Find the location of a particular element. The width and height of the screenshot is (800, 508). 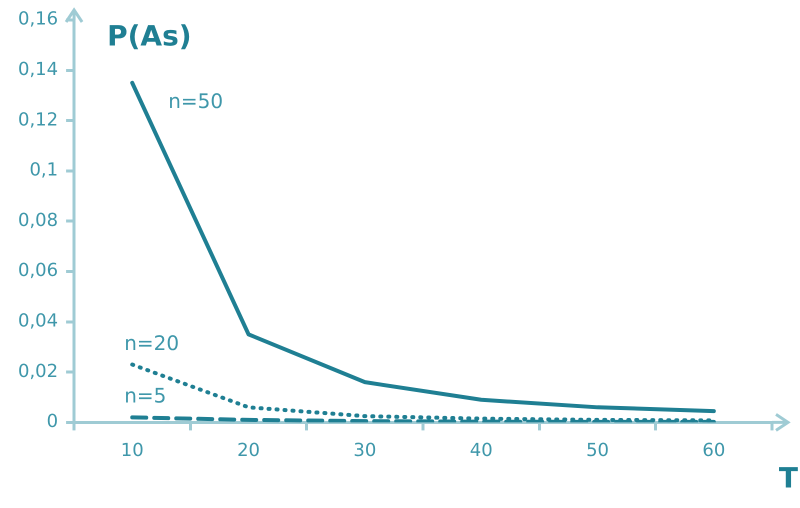

y-tick-label: 0,14 is located at coordinates (38, 69).